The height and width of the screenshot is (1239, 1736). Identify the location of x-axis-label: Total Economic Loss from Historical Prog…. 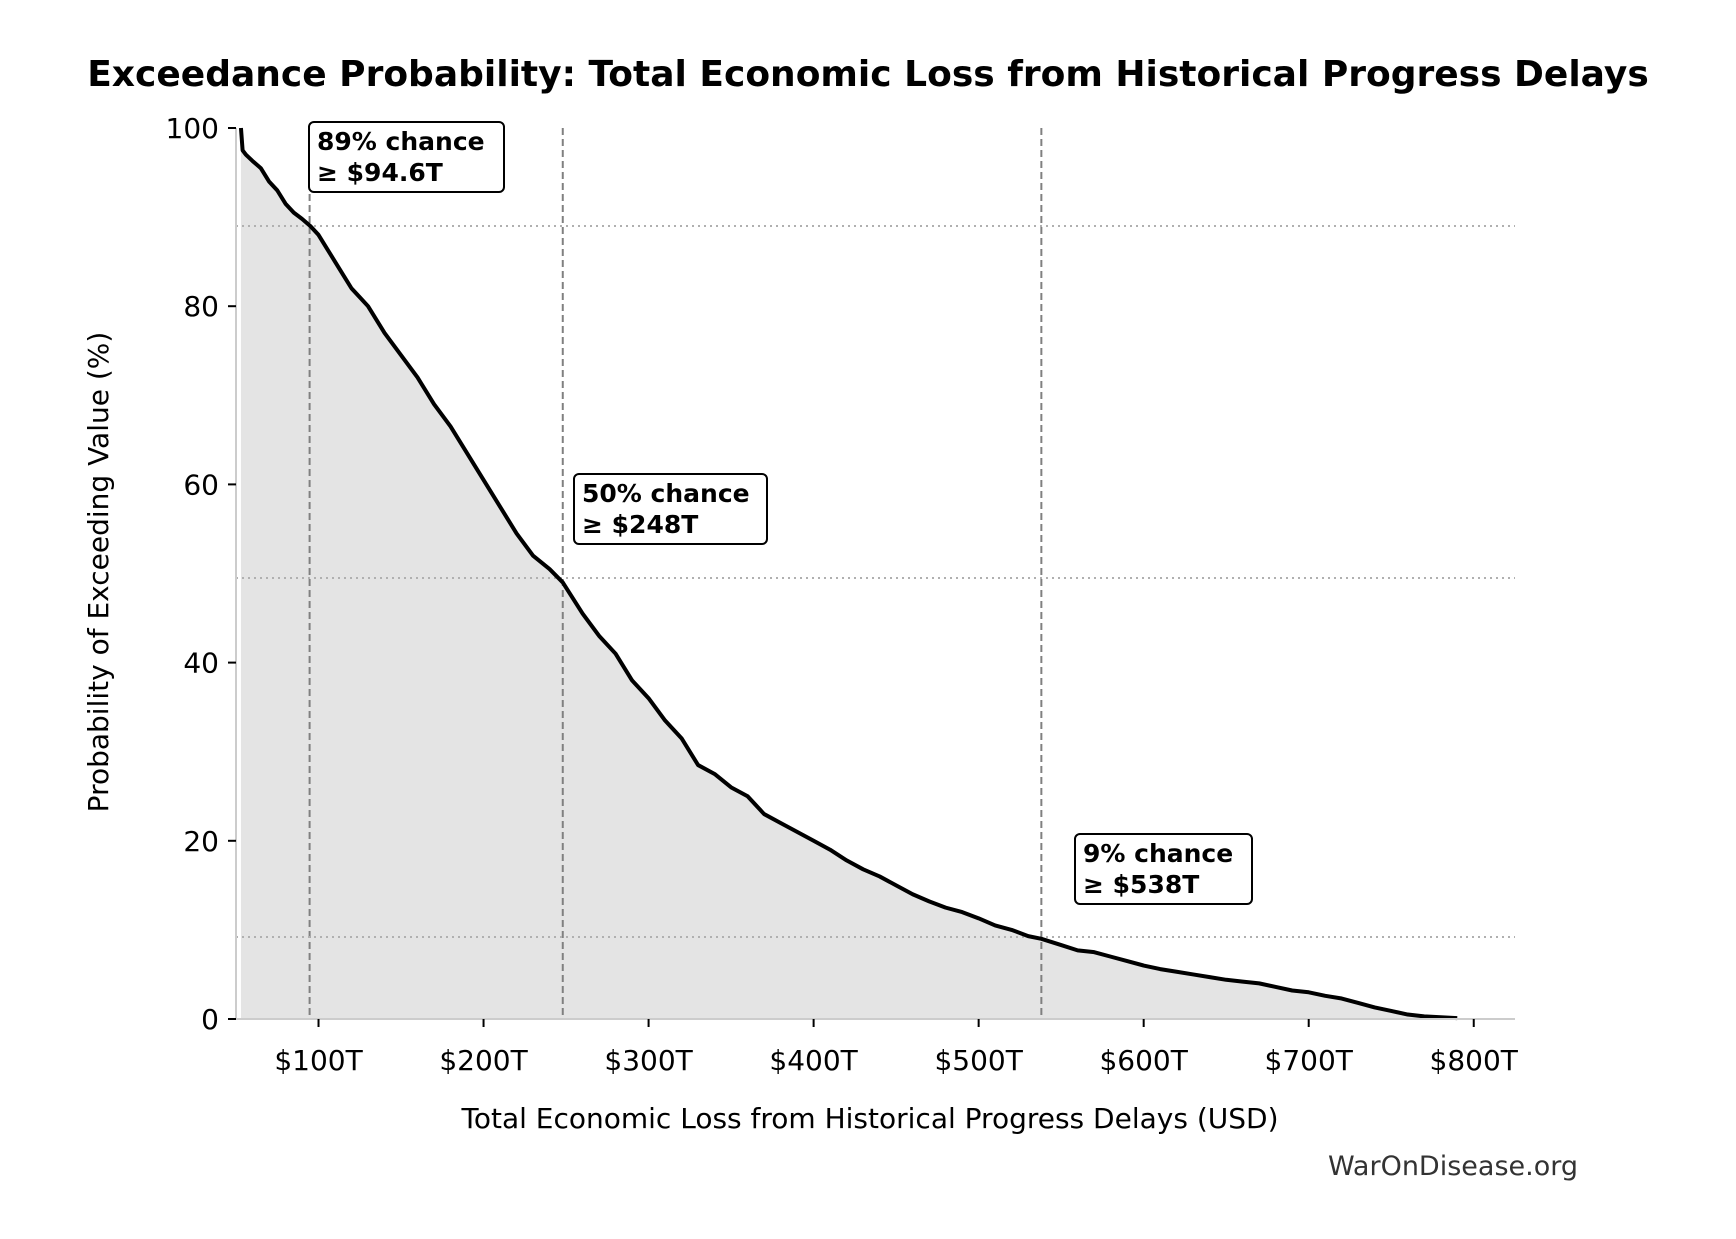
(869, 1118).